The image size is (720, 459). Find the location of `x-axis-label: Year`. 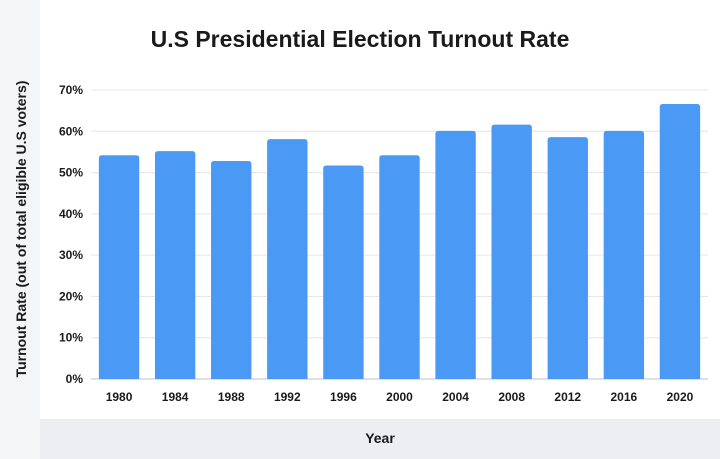

x-axis-label: Year is located at coordinates (380, 438).